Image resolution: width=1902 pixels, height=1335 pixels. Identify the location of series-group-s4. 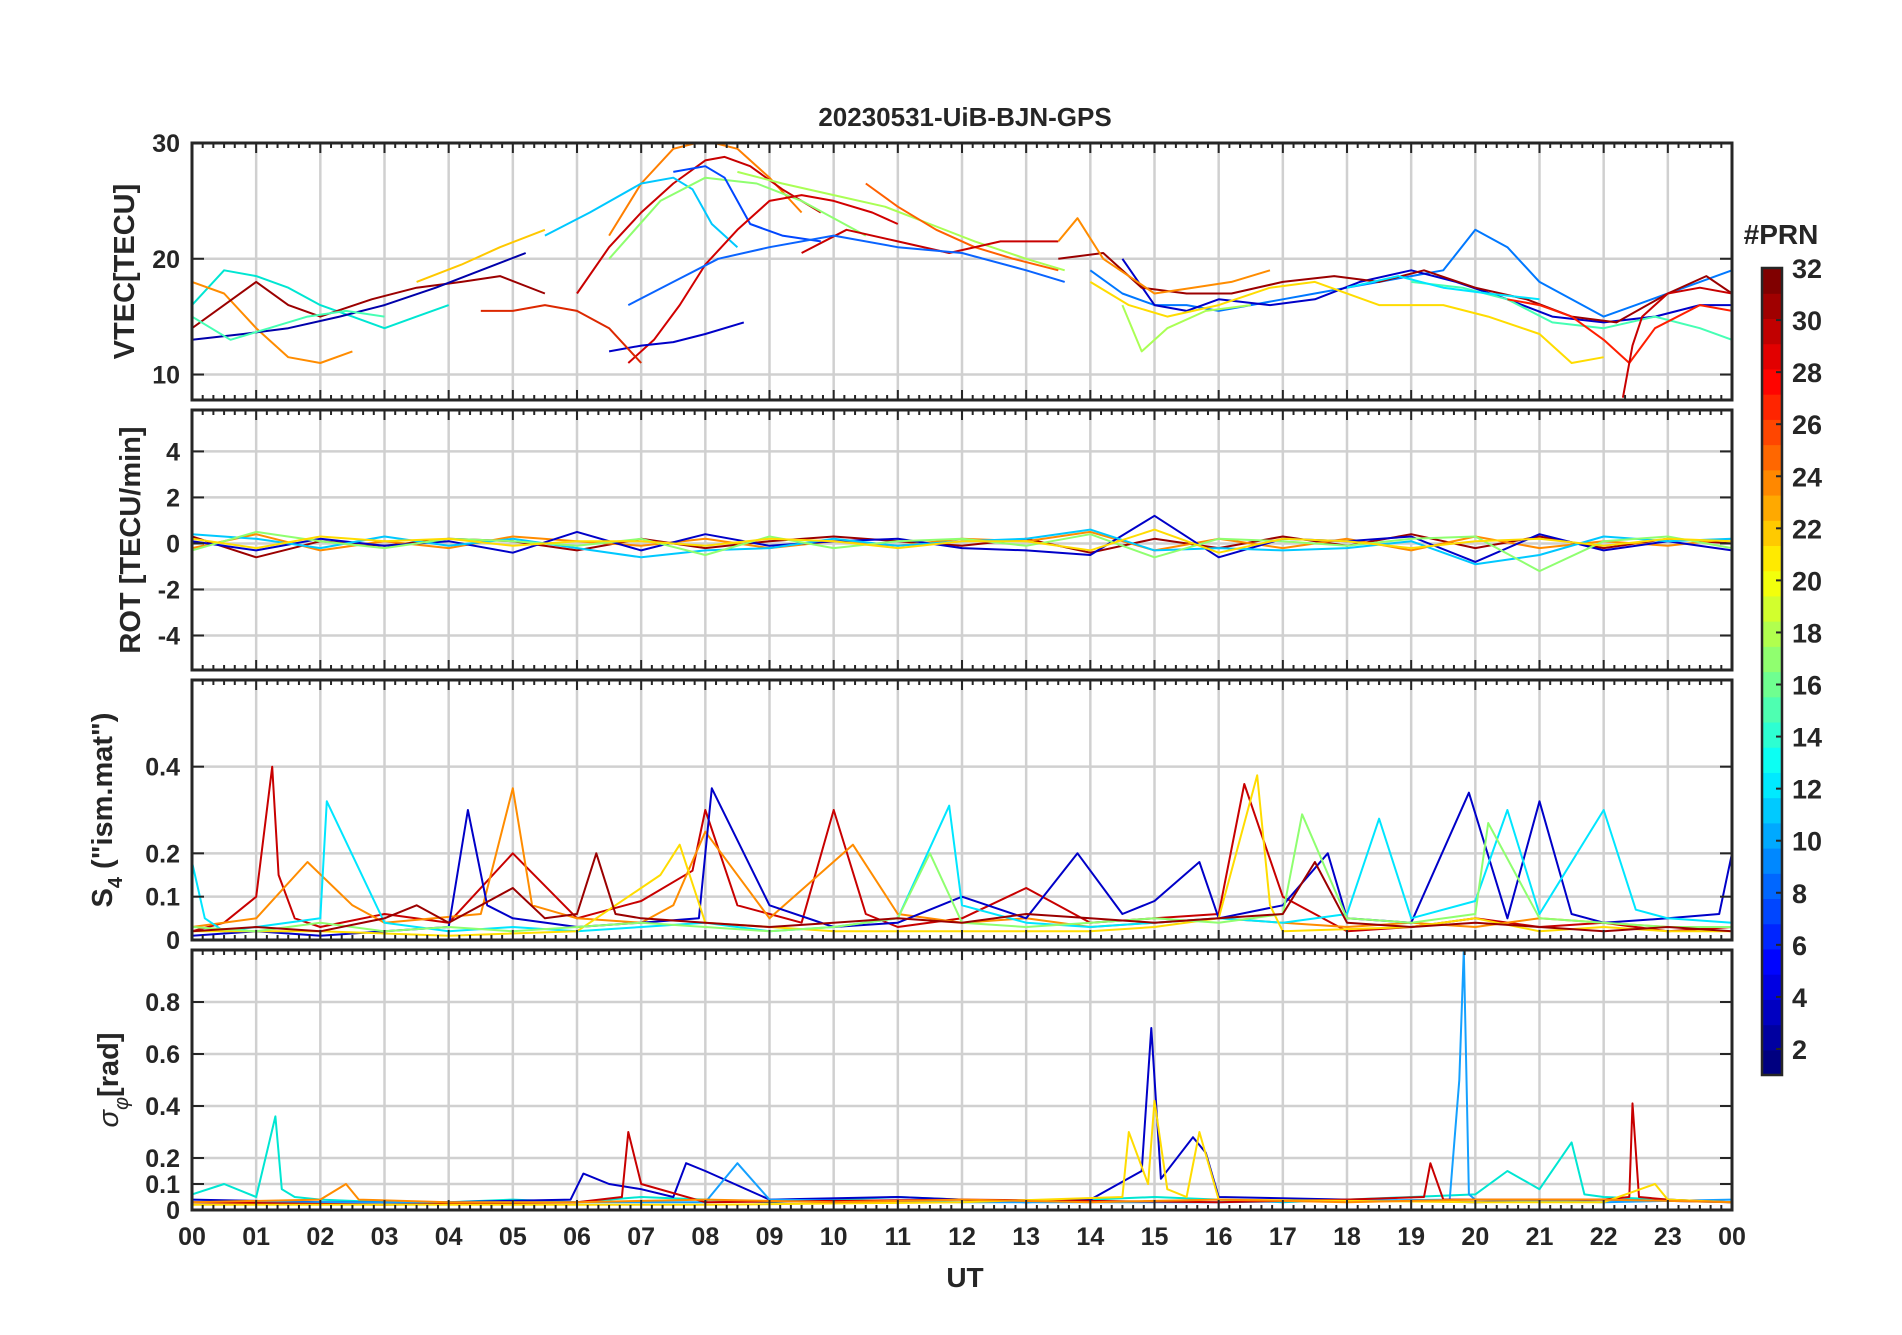
(962, 851).